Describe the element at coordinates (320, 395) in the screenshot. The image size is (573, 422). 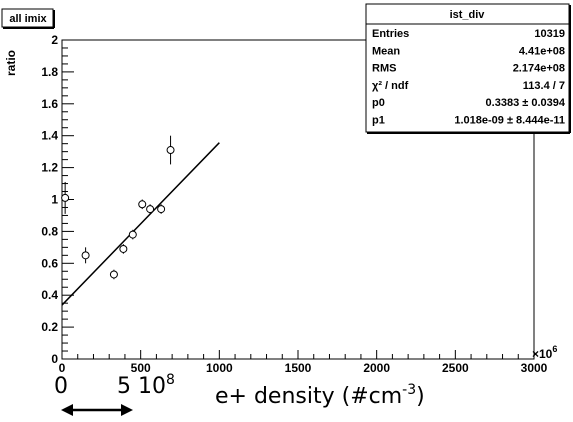
I see `annotation-xlabel: e+ density (#cm-3)` at that location.